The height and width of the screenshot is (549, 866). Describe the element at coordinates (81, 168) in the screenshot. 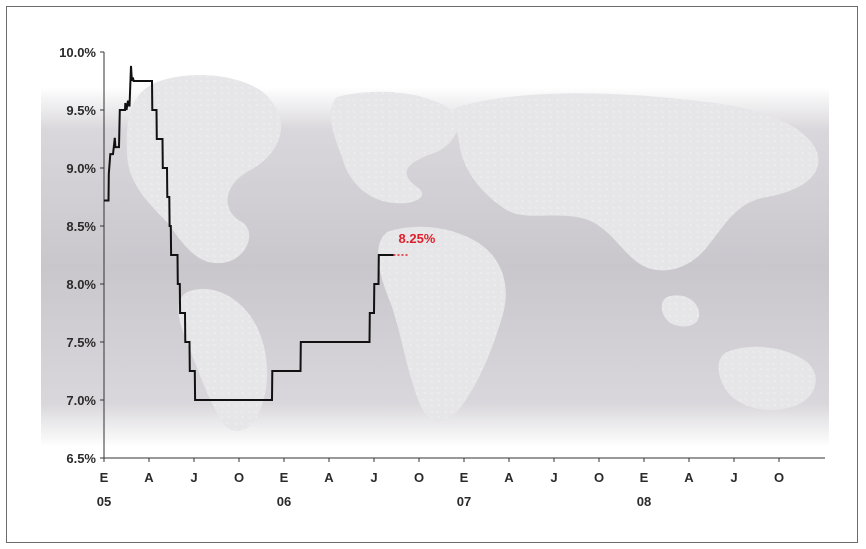

I see `y-tick-label: 9.0%` at that location.